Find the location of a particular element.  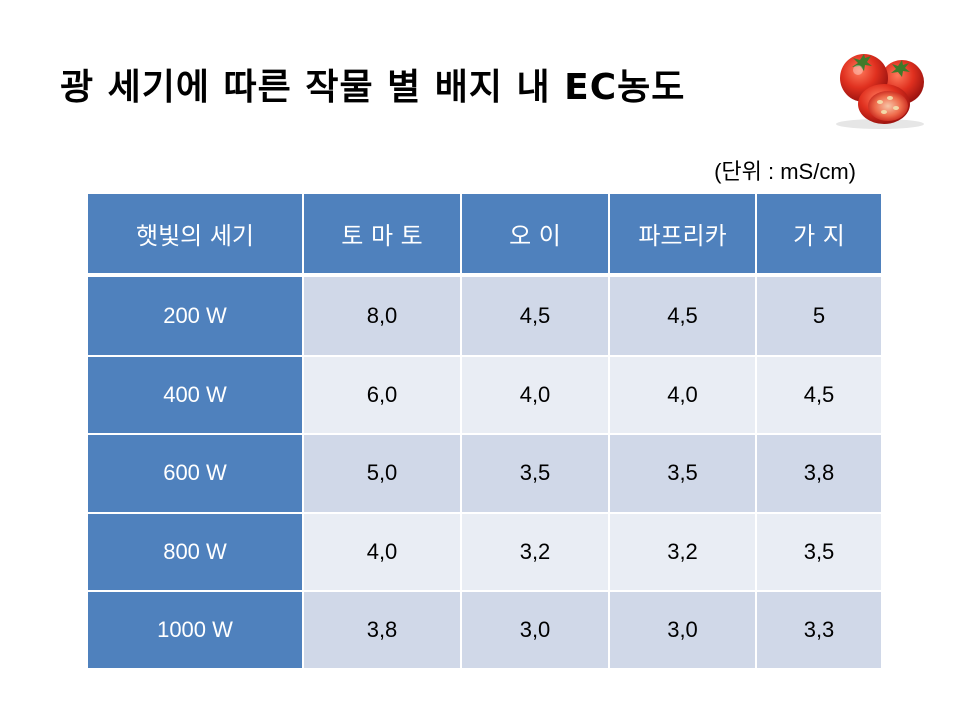

table-row: 600 W 5,0 3,5 3,5 3,8 is located at coordinates (484, 473).